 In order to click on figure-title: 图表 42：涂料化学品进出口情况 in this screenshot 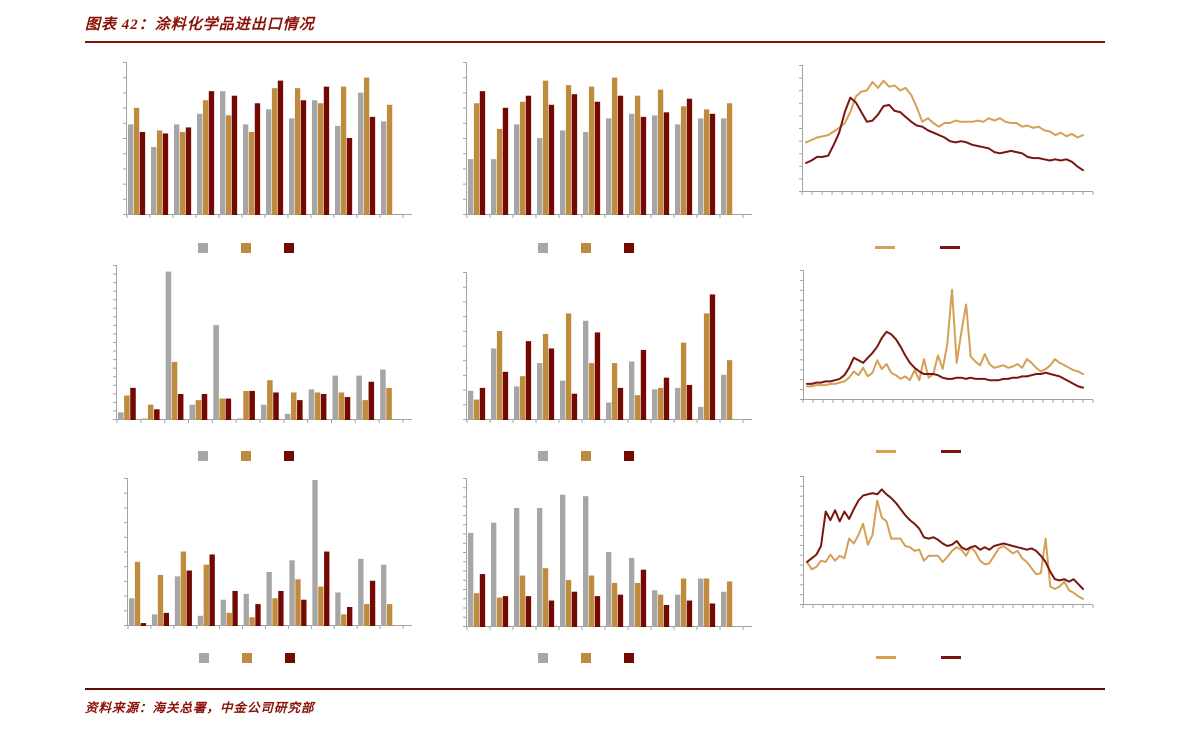, I will do `click(200, 25)`.